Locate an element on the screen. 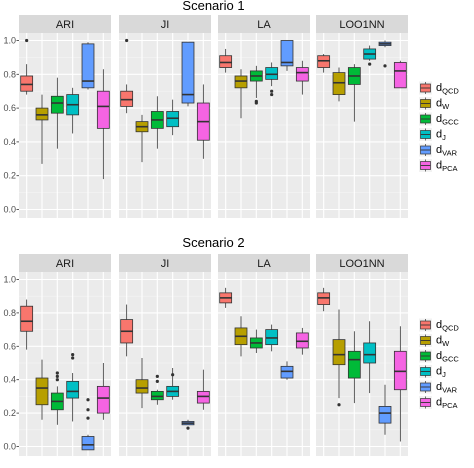 The width and height of the screenshot is (474, 468). legend-label-sub: VAR is located at coordinates (449, 390).